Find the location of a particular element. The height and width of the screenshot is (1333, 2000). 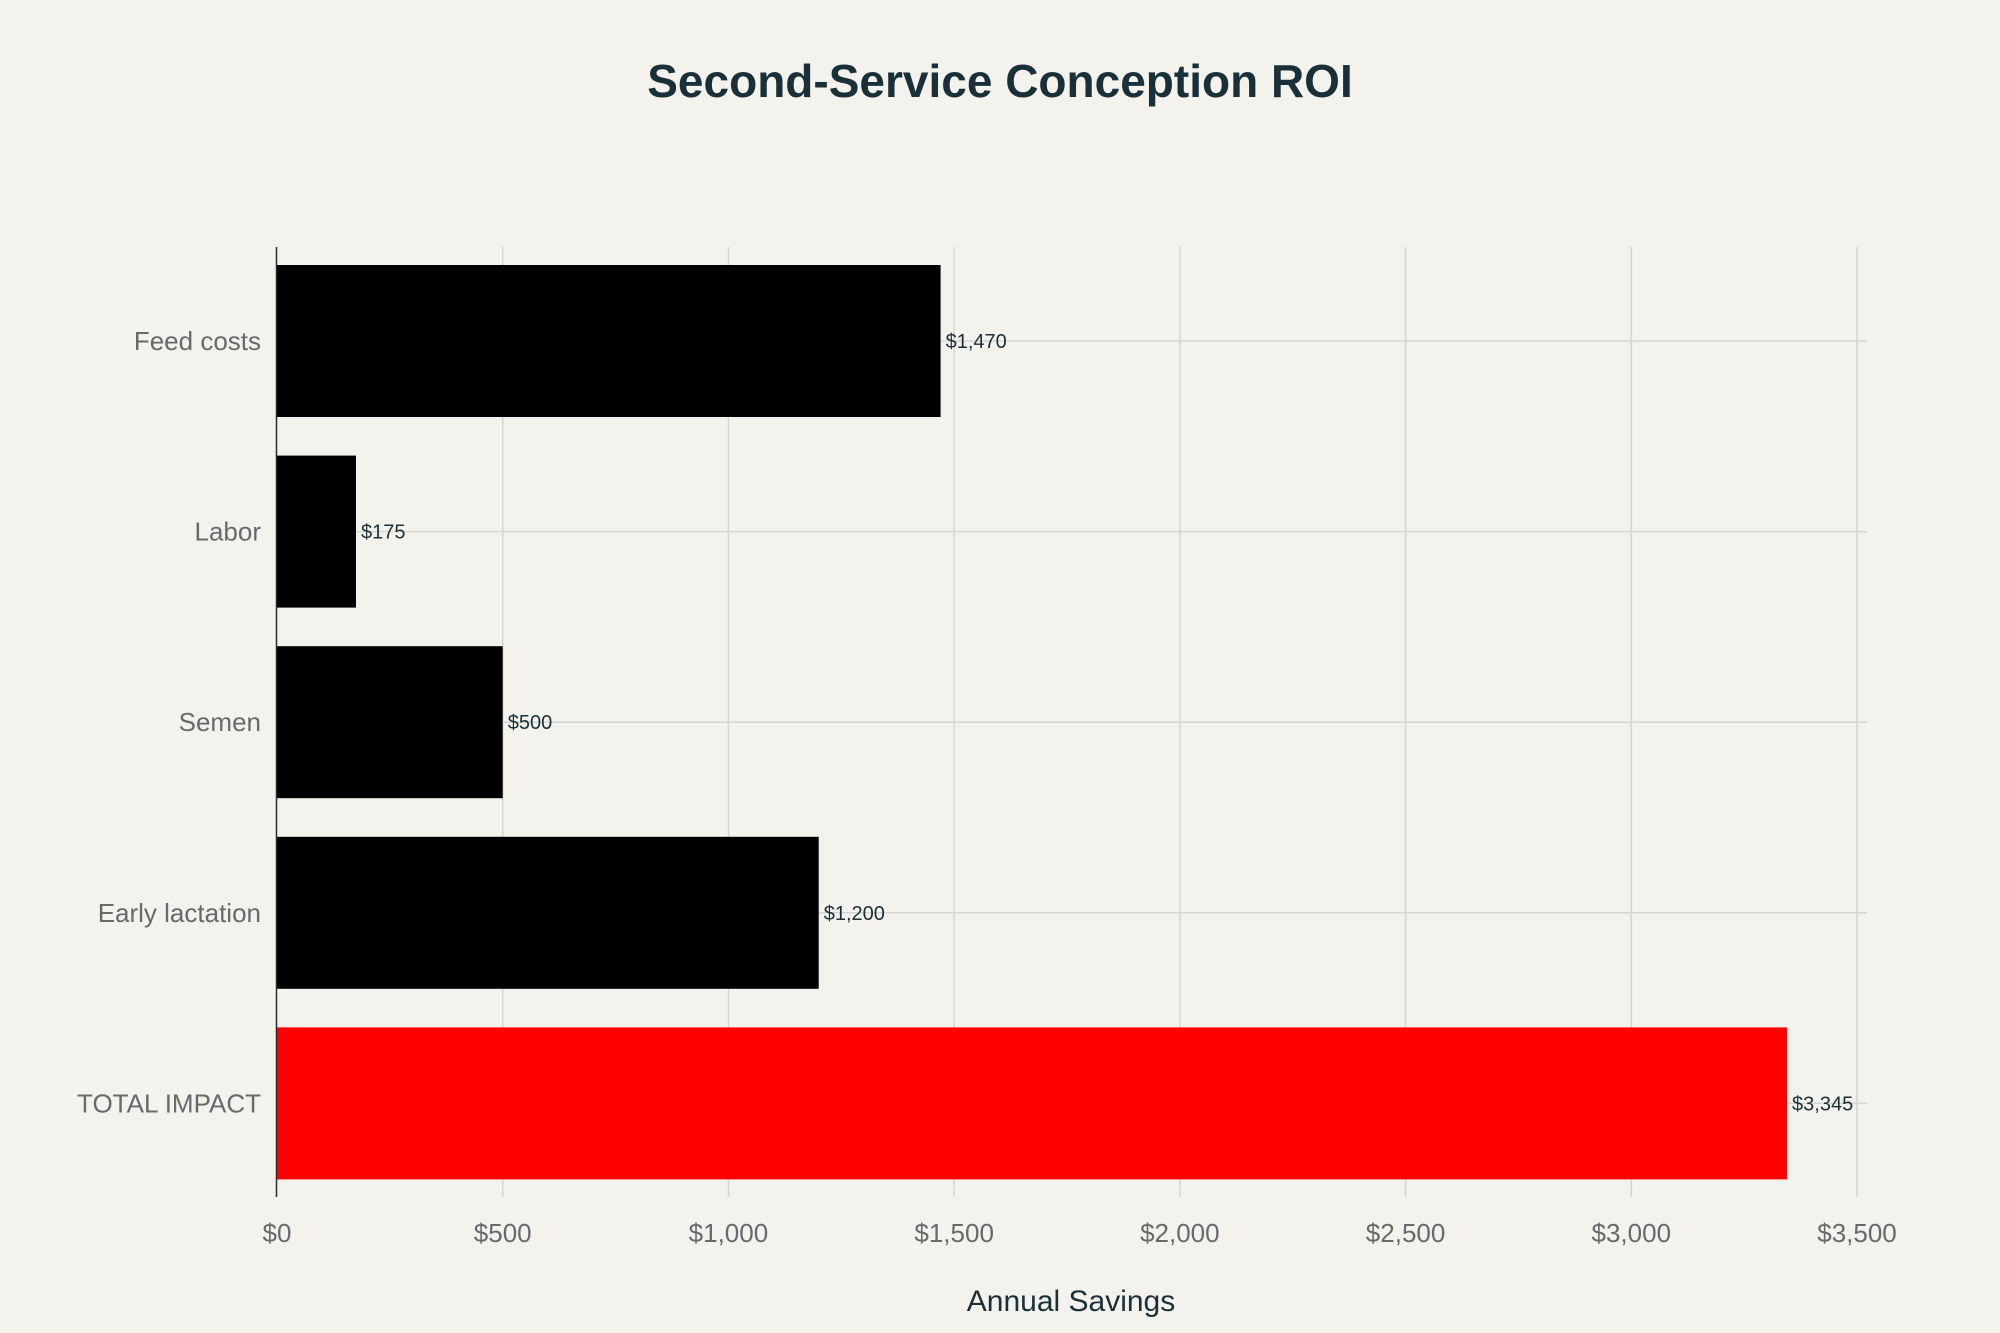

category-label: Semen is located at coordinates (220, 722).